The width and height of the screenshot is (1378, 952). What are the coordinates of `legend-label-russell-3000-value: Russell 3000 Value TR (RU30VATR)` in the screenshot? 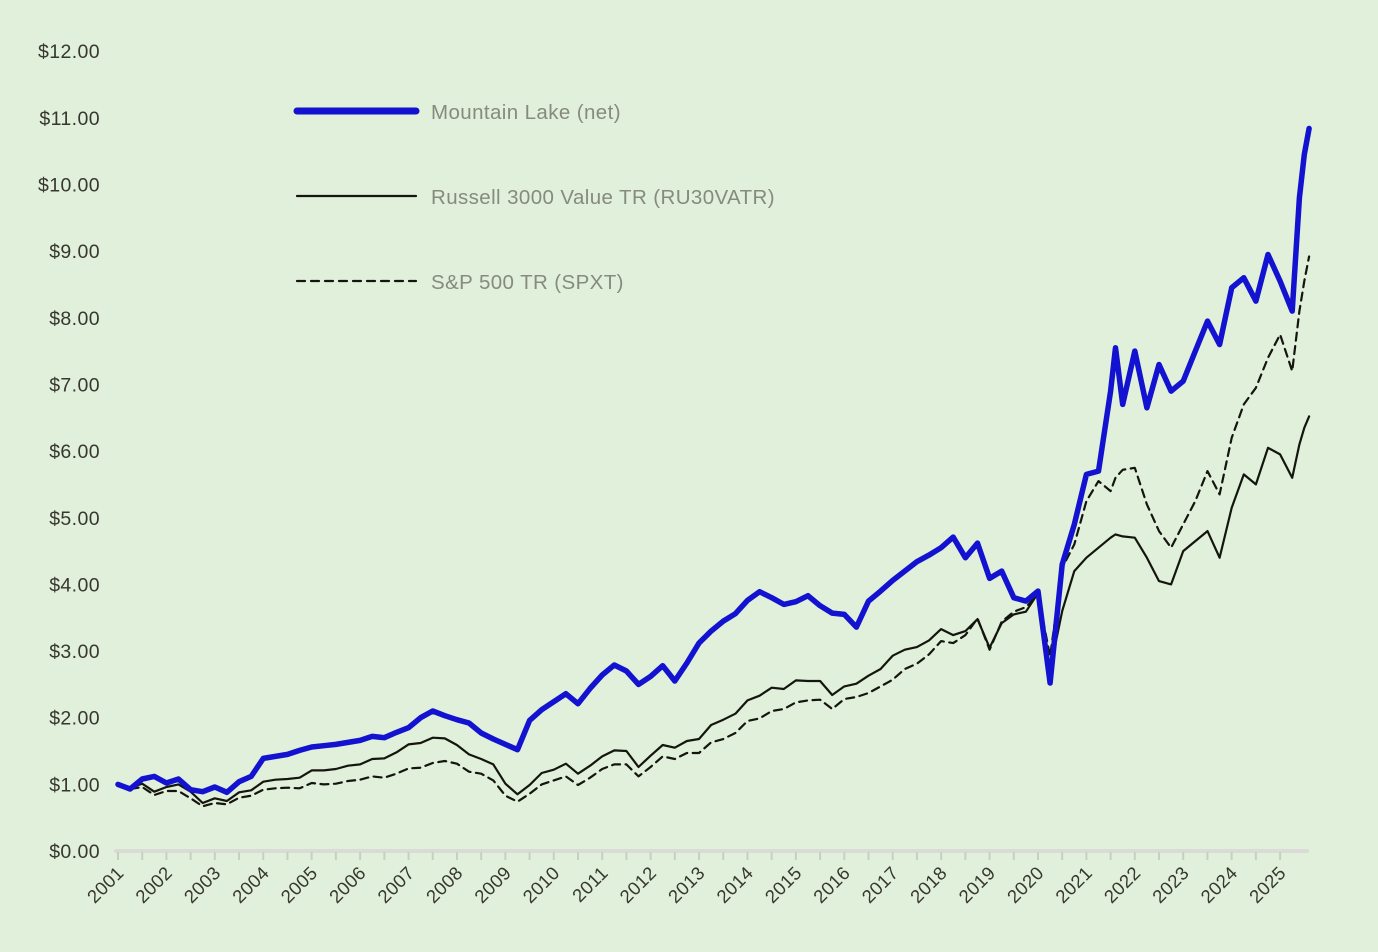 It's located at (603, 197).